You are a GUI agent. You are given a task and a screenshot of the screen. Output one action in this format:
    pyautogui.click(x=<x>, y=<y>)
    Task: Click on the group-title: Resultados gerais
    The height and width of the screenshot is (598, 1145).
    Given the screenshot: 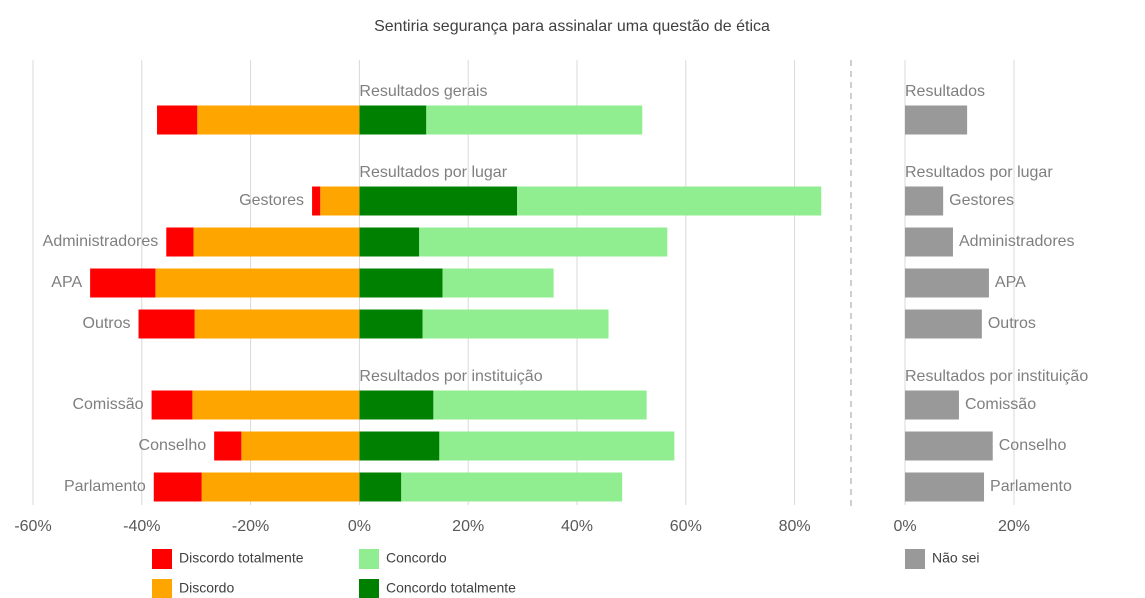 What is the action you would take?
    pyautogui.click(x=423, y=91)
    